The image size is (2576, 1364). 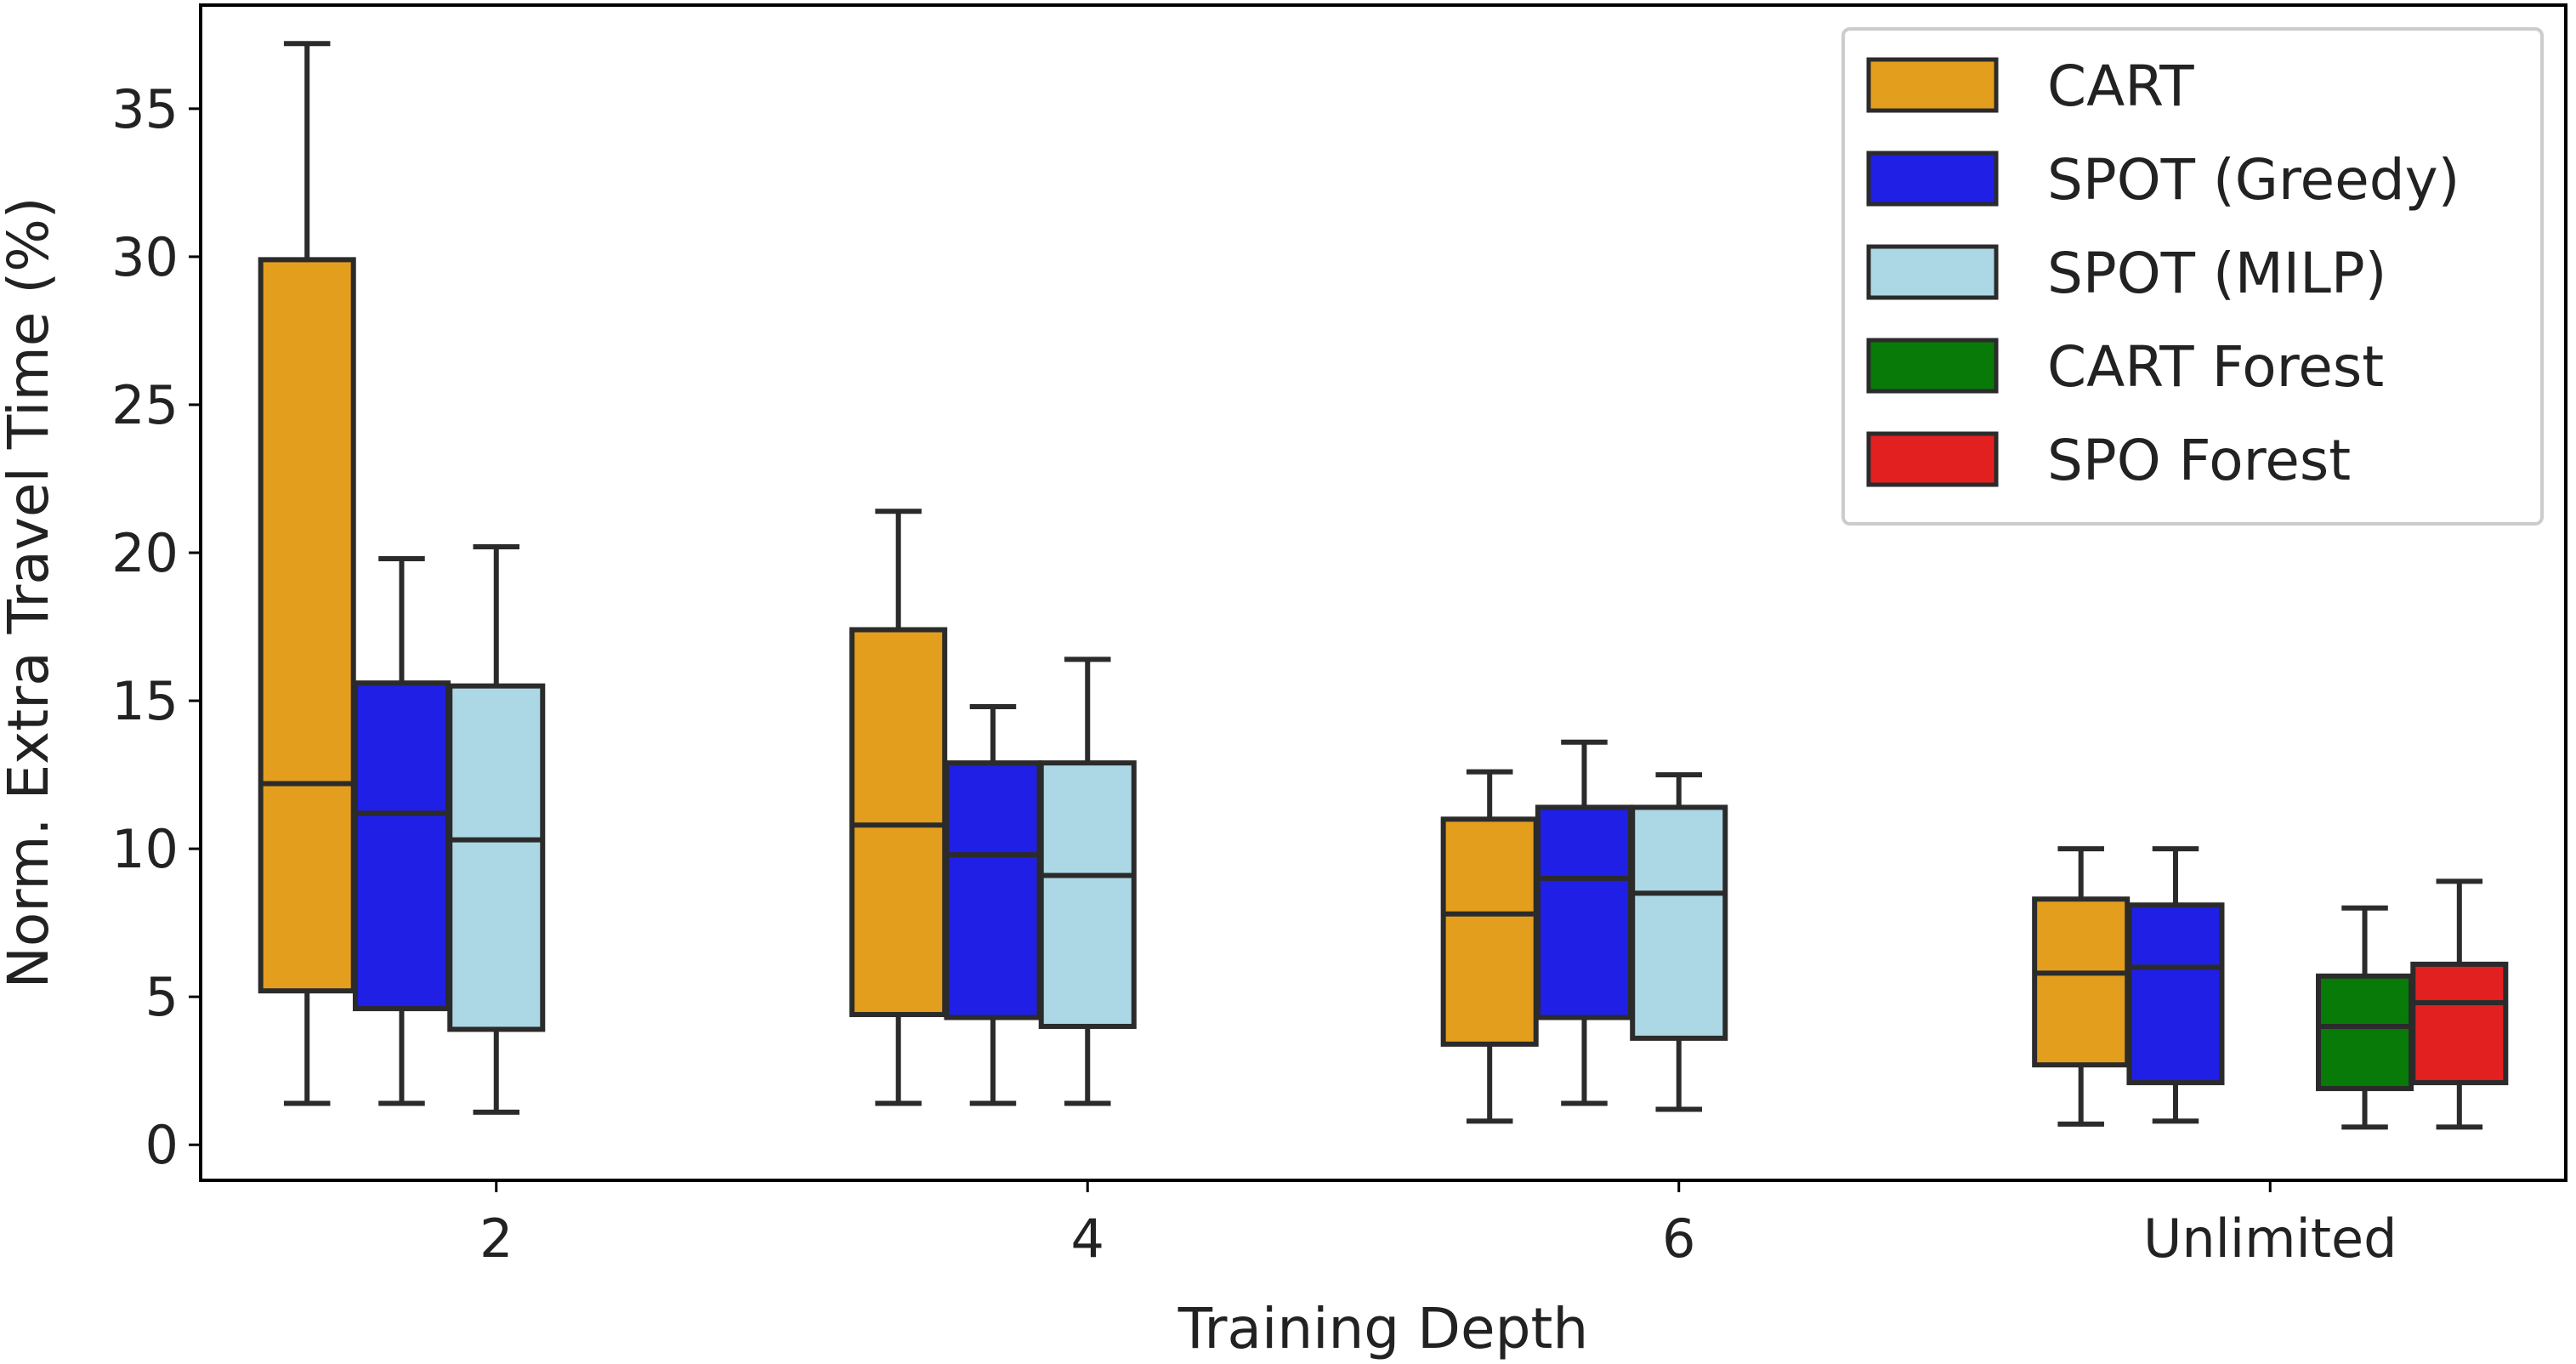 I want to click on y-tick-label: 30, so click(x=145, y=257).